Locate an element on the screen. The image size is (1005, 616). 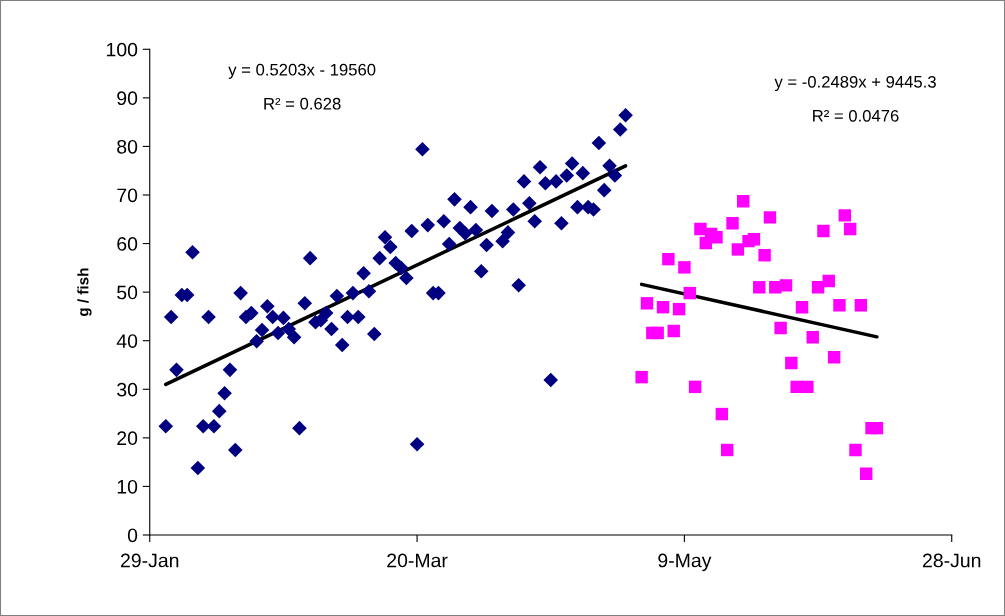
y-tick-label: 40 is located at coordinates (127, 341).